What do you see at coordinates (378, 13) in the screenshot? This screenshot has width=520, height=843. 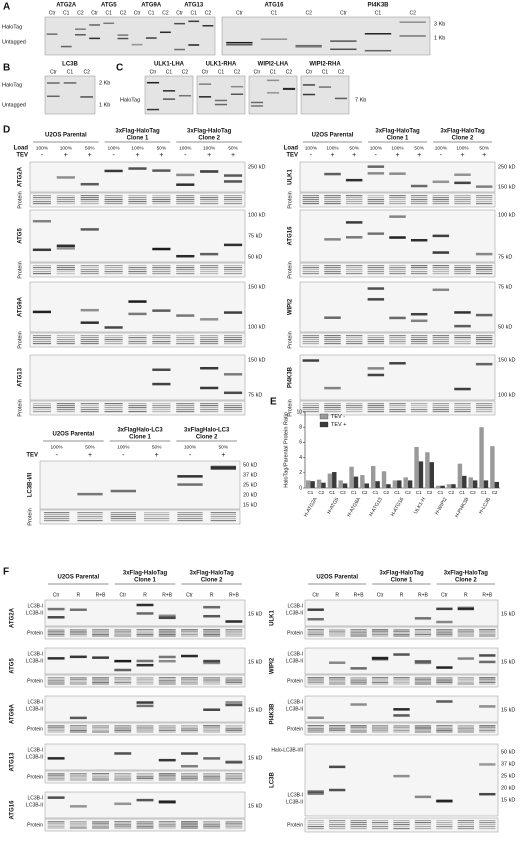 I see `lane-label: C1` at bounding box center [378, 13].